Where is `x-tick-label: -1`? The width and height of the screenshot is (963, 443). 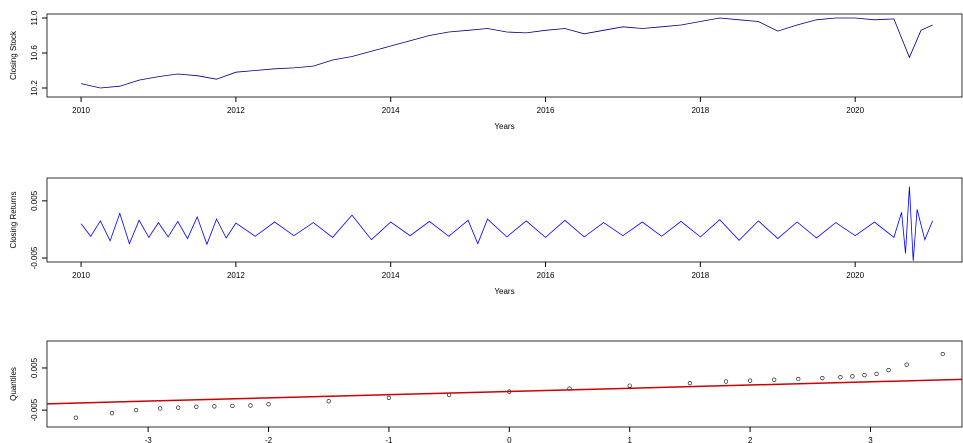
x-tick-label: -1 is located at coordinates (389, 439).